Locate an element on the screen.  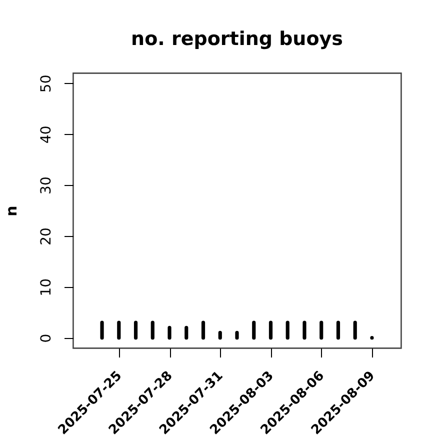
y-tick-label: 0 is located at coordinates (46, 338).